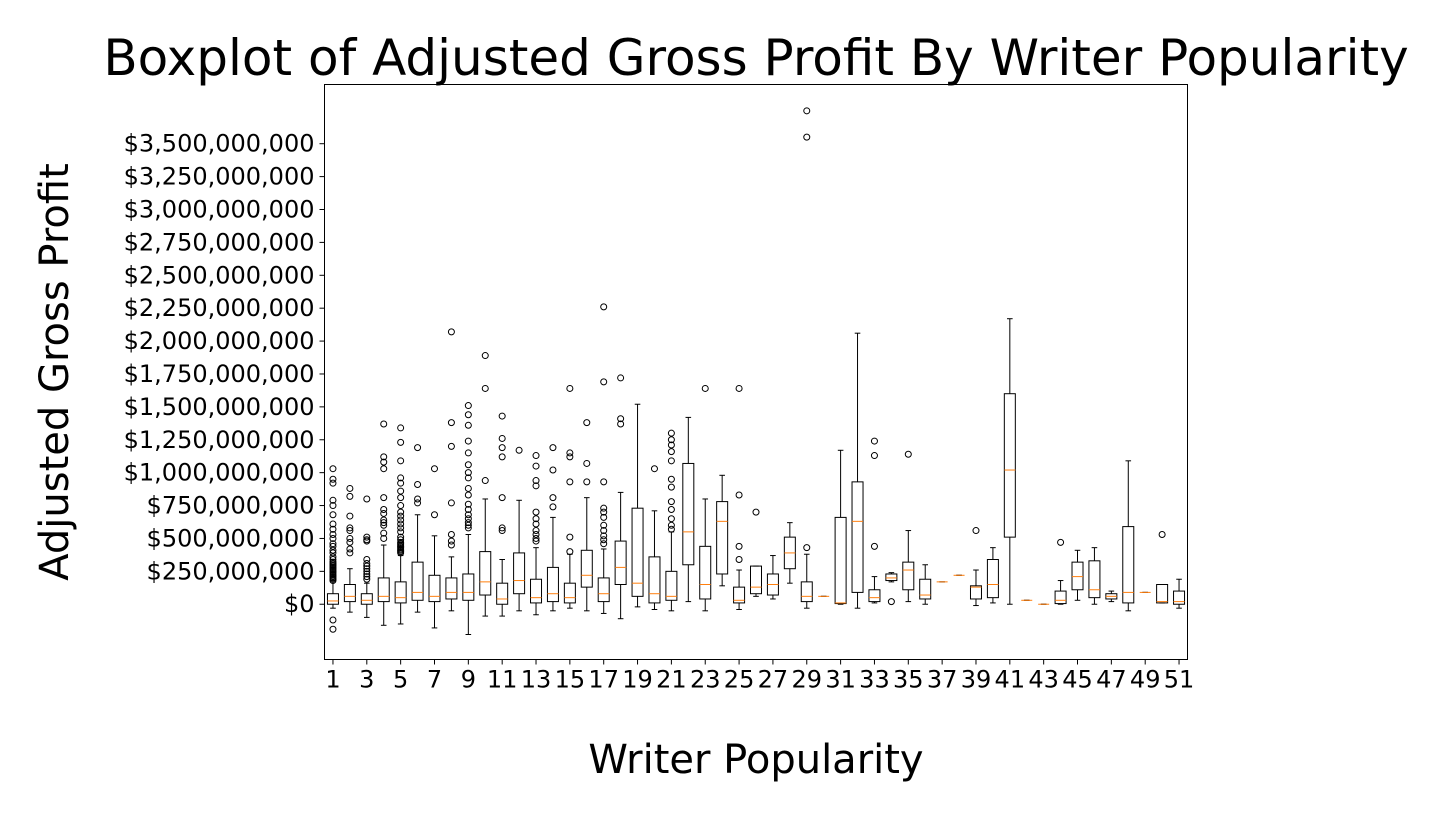  I want to click on x-tick-label: 5, so click(400, 680).